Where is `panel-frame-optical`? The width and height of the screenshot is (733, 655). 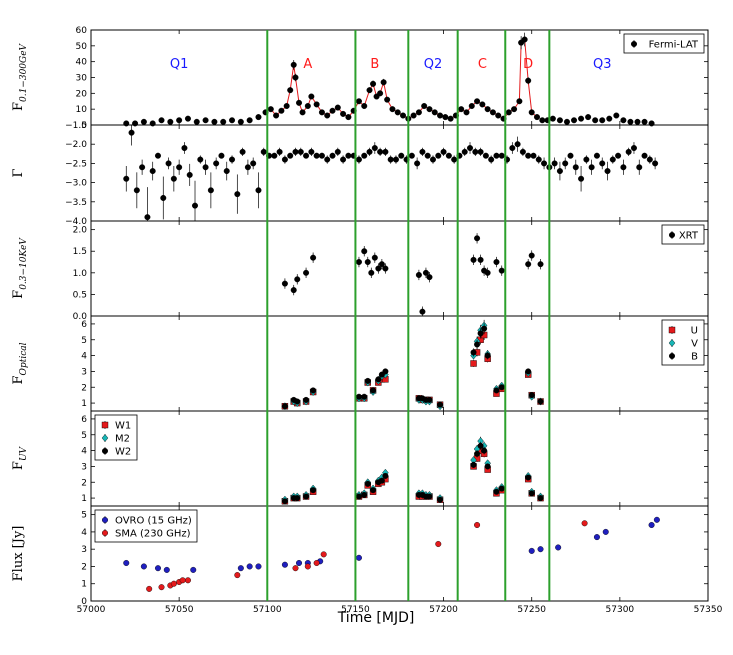
panel-frame-optical is located at coordinates (399, 363).